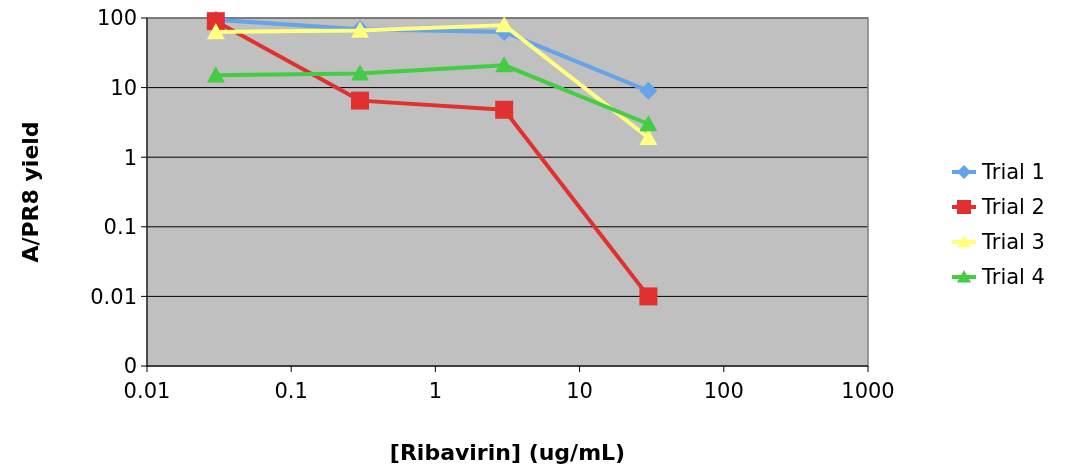  I want to click on y-tick-label: 0, so click(130, 366).